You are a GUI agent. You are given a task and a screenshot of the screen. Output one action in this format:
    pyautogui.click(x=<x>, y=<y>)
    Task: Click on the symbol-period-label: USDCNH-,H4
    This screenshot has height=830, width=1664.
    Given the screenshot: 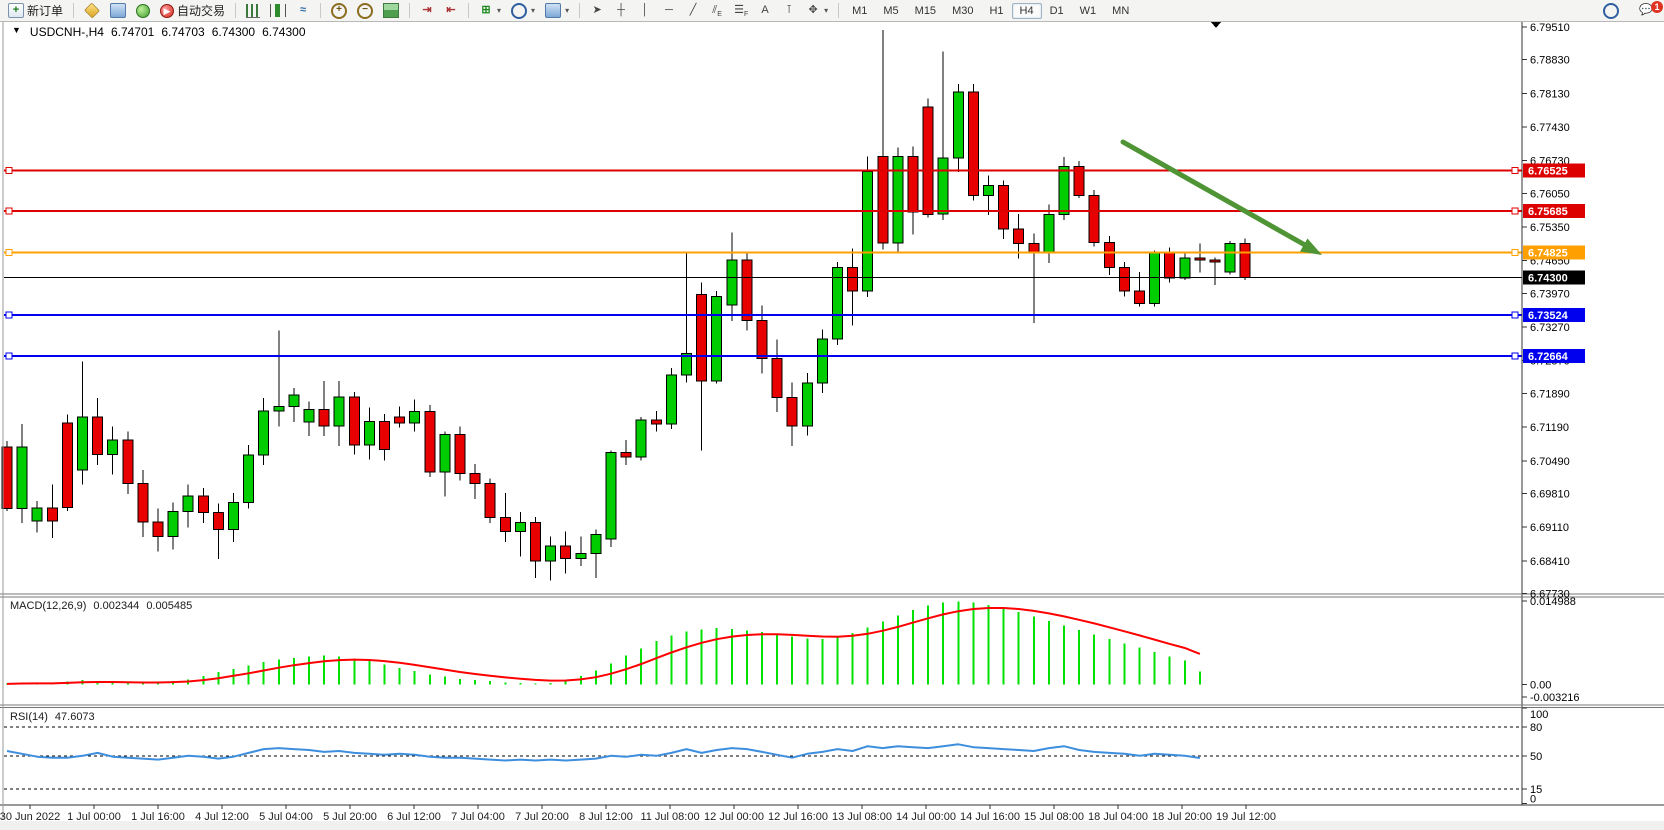 What is the action you would take?
    pyautogui.click(x=66, y=32)
    